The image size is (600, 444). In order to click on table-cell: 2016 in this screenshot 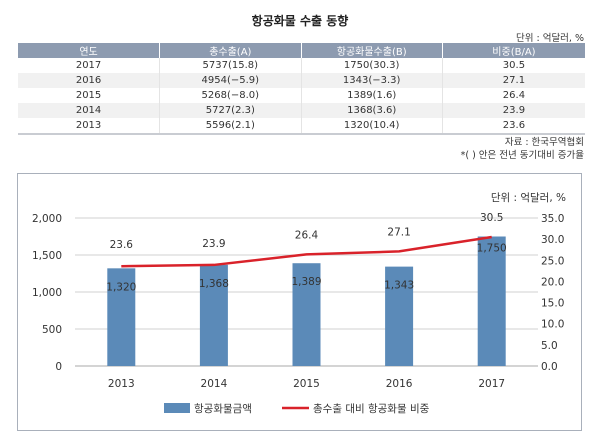, I will do `click(89, 80)`.